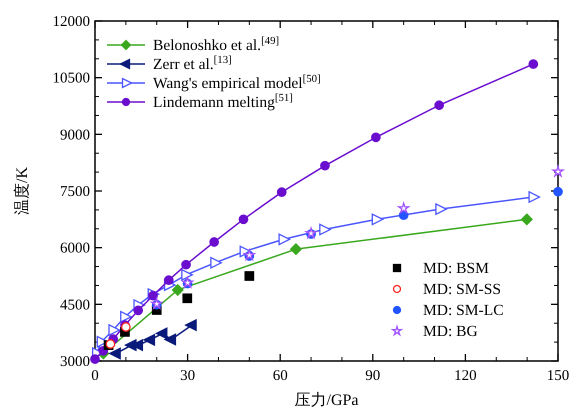 This screenshot has height=415, width=579. What do you see at coordinates (95, 376) in the screenshot?
I see `x-tick-label: 0` at bounding box center [95, 376].